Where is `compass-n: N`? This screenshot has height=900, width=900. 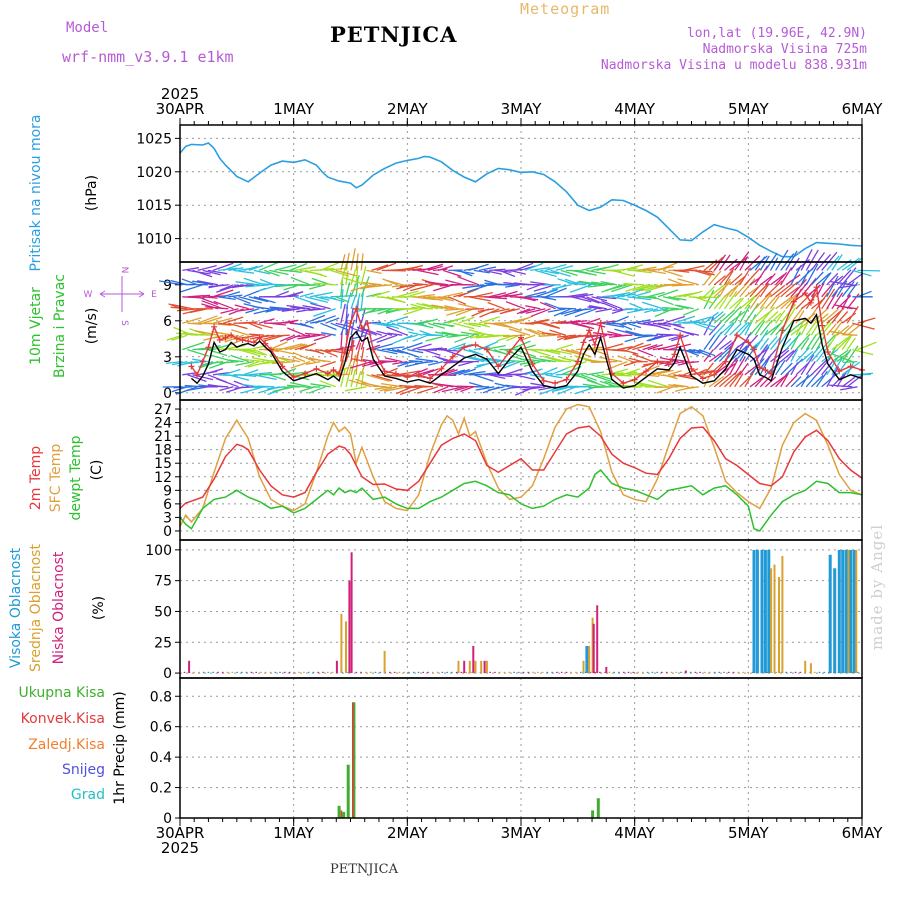
compass-n: N is located at coordinates (124, 270).